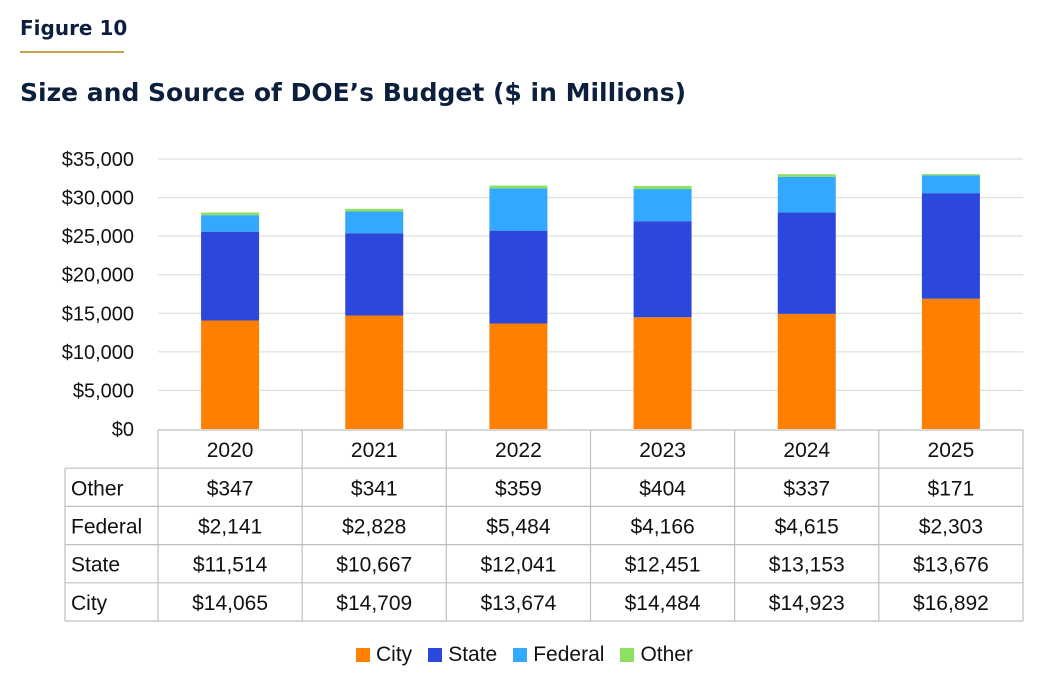  Describe the element at coordinates (106, 527) in the screenshot. I see `table-row-label: Federal` at that location.